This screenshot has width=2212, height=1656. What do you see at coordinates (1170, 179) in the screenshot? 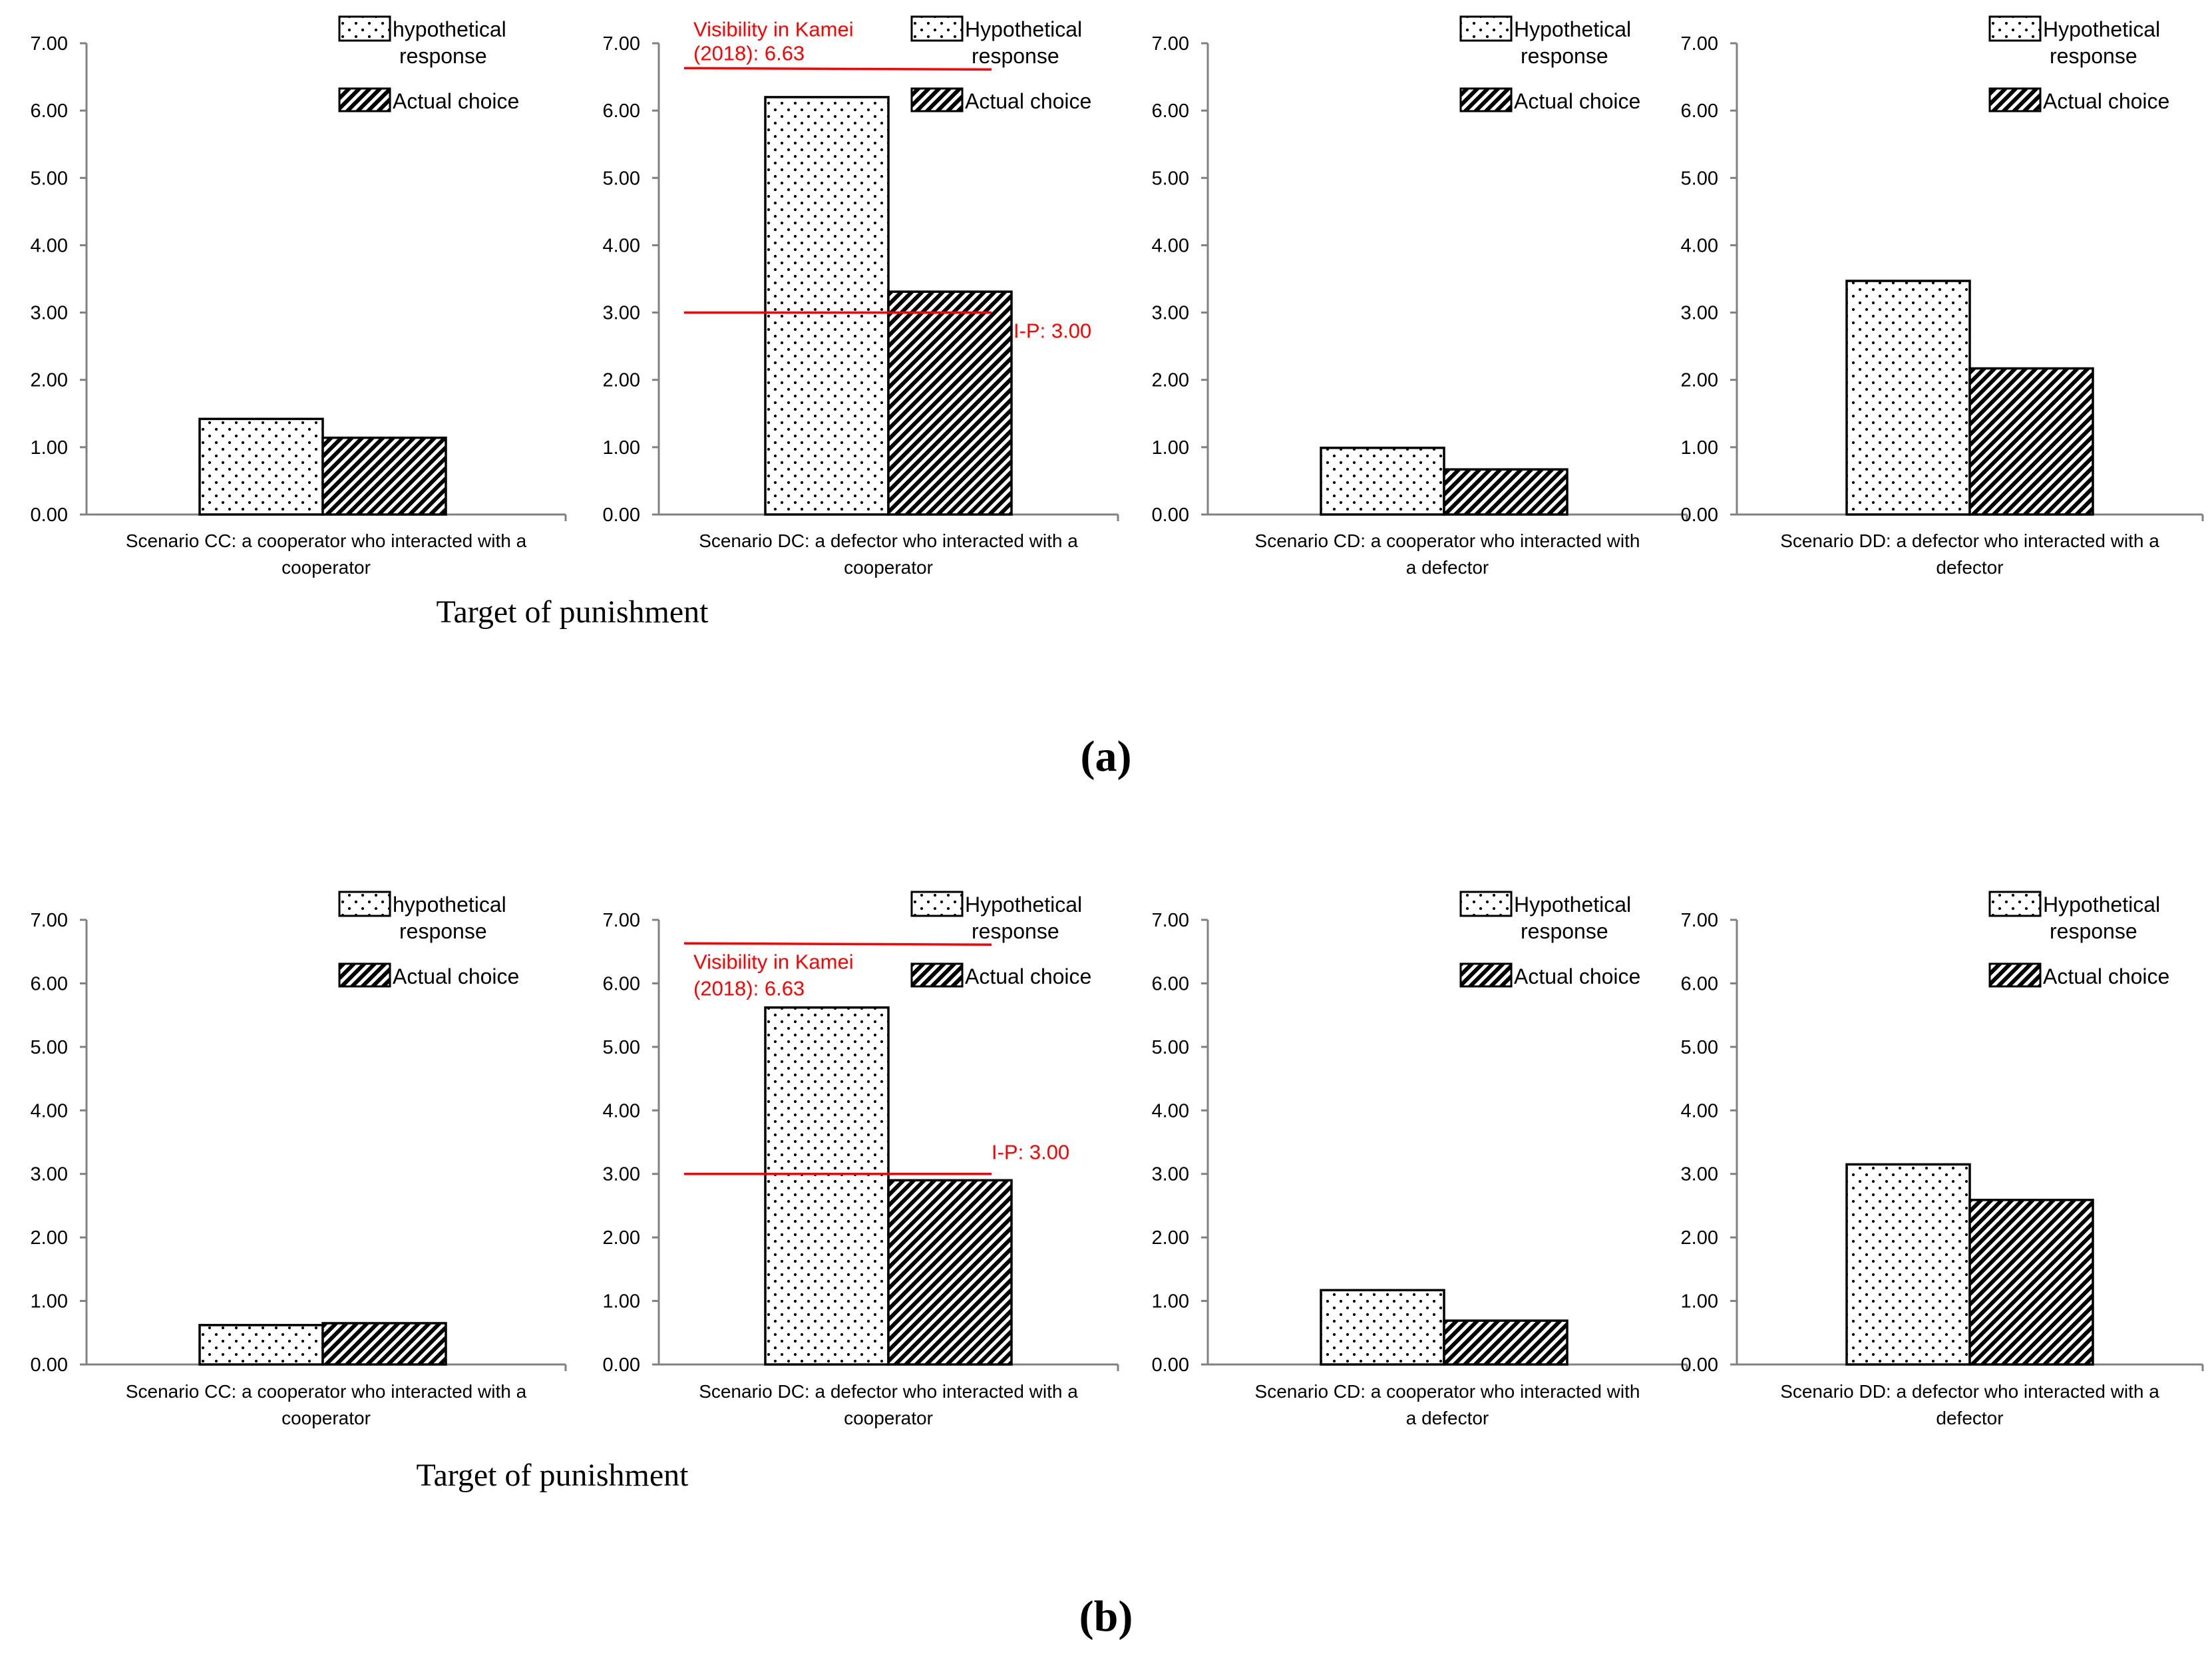
I see `y-tick-label-a-3: 5.00` at bounding box center [1170, 179].